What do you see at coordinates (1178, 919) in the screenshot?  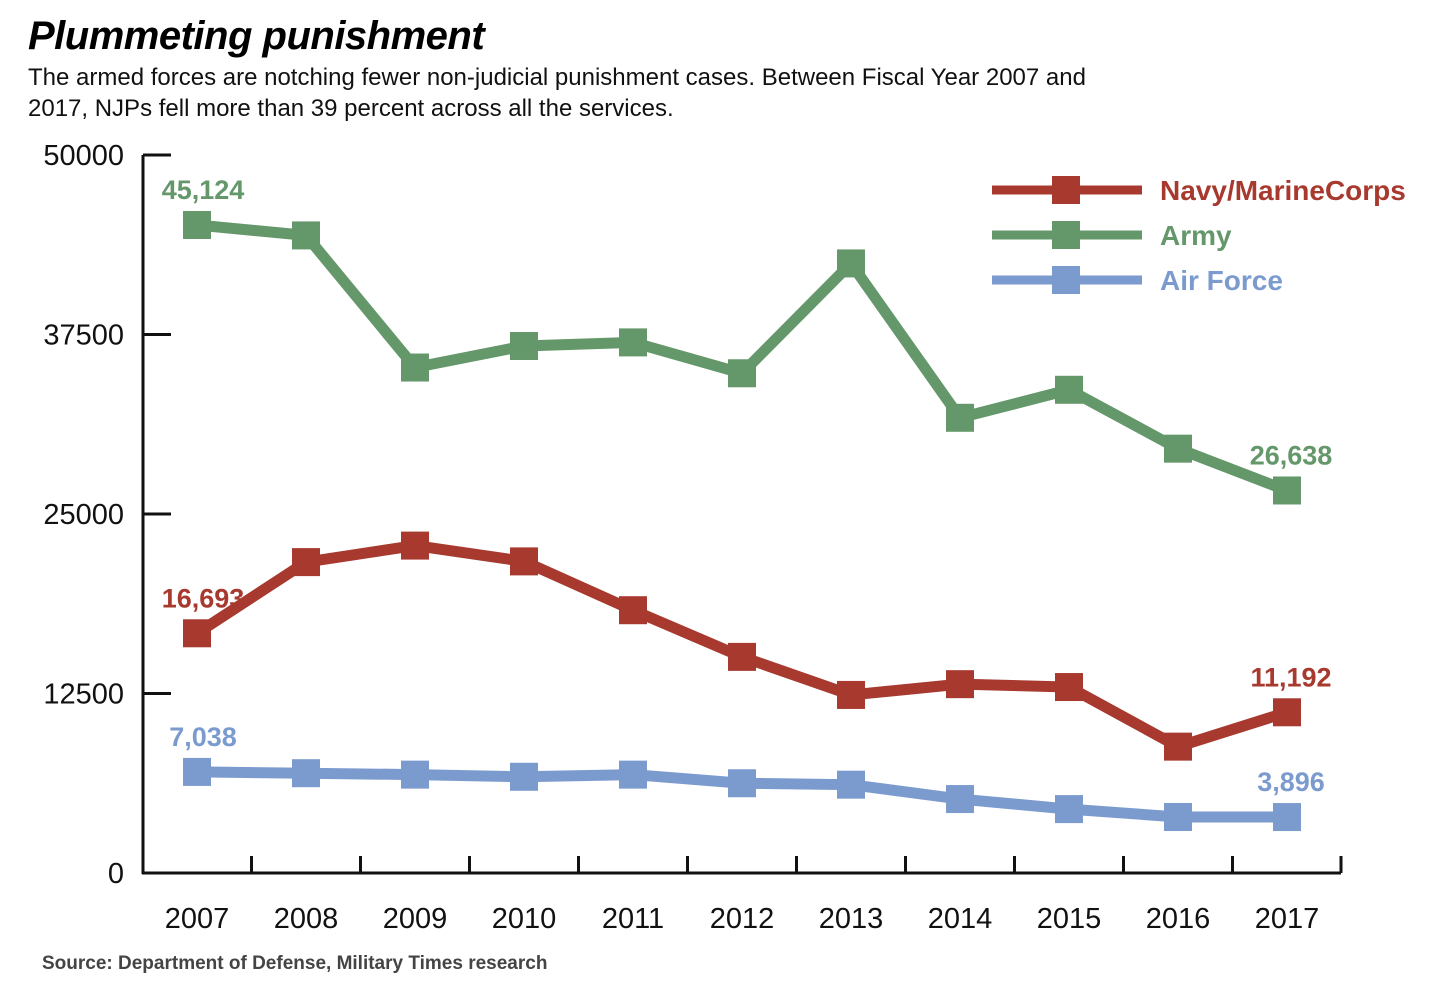 I see `x-tick-label: 2016` at bounding box center [1178, 919].